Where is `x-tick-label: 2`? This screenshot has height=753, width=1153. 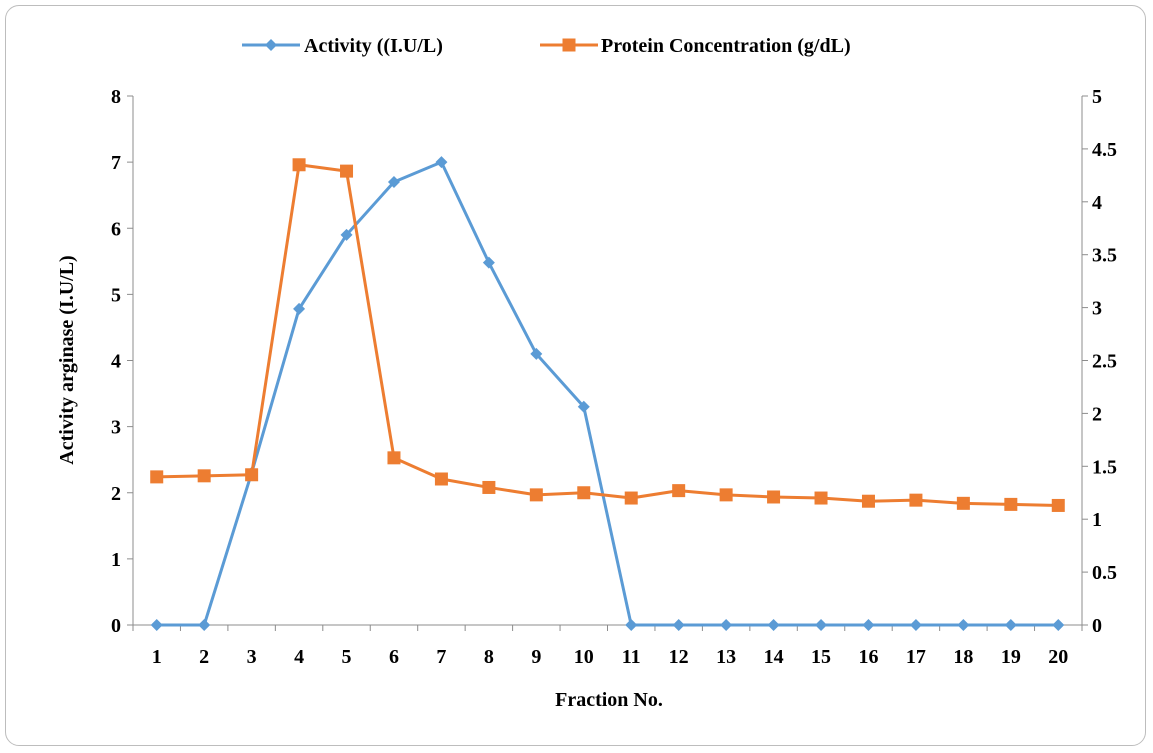
x-tick-label: 2 is located at coordinates (204, 657).